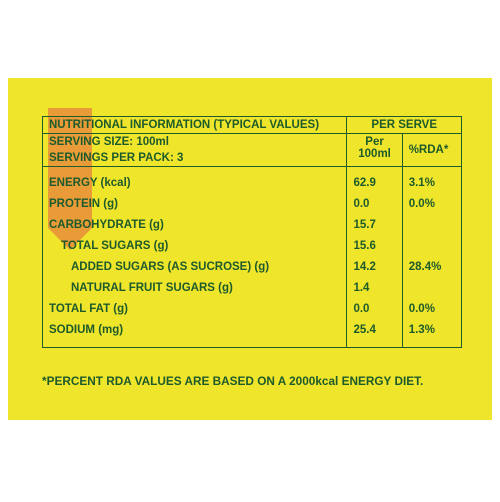 The height and width of the screenshot is (502, 500). What do you see at coordinates (194, 150) in the screenshot?
I see `serving-info: SERVING SIZE: 100ml SERVINGS PER PACK: 3` at bounding box center [194, 150].